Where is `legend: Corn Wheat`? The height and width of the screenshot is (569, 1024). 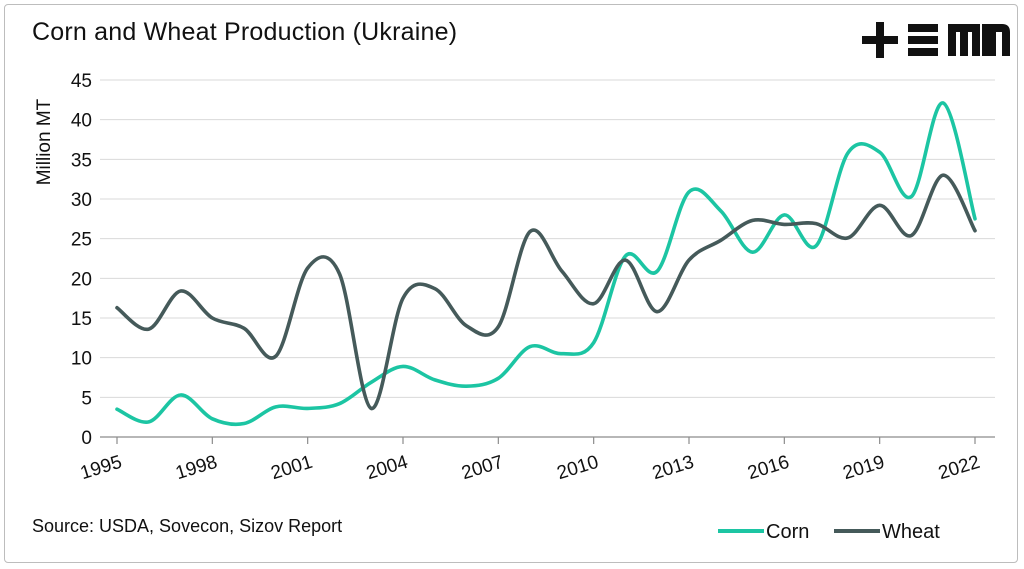
legend: Corn Wheat is located at coordinates (829, 532).